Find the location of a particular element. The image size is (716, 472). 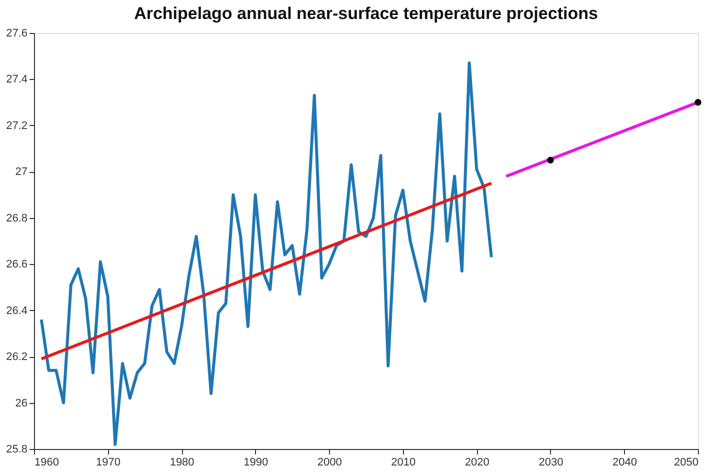

x-tick-label: 2030 is located at coordinates (551, 462).